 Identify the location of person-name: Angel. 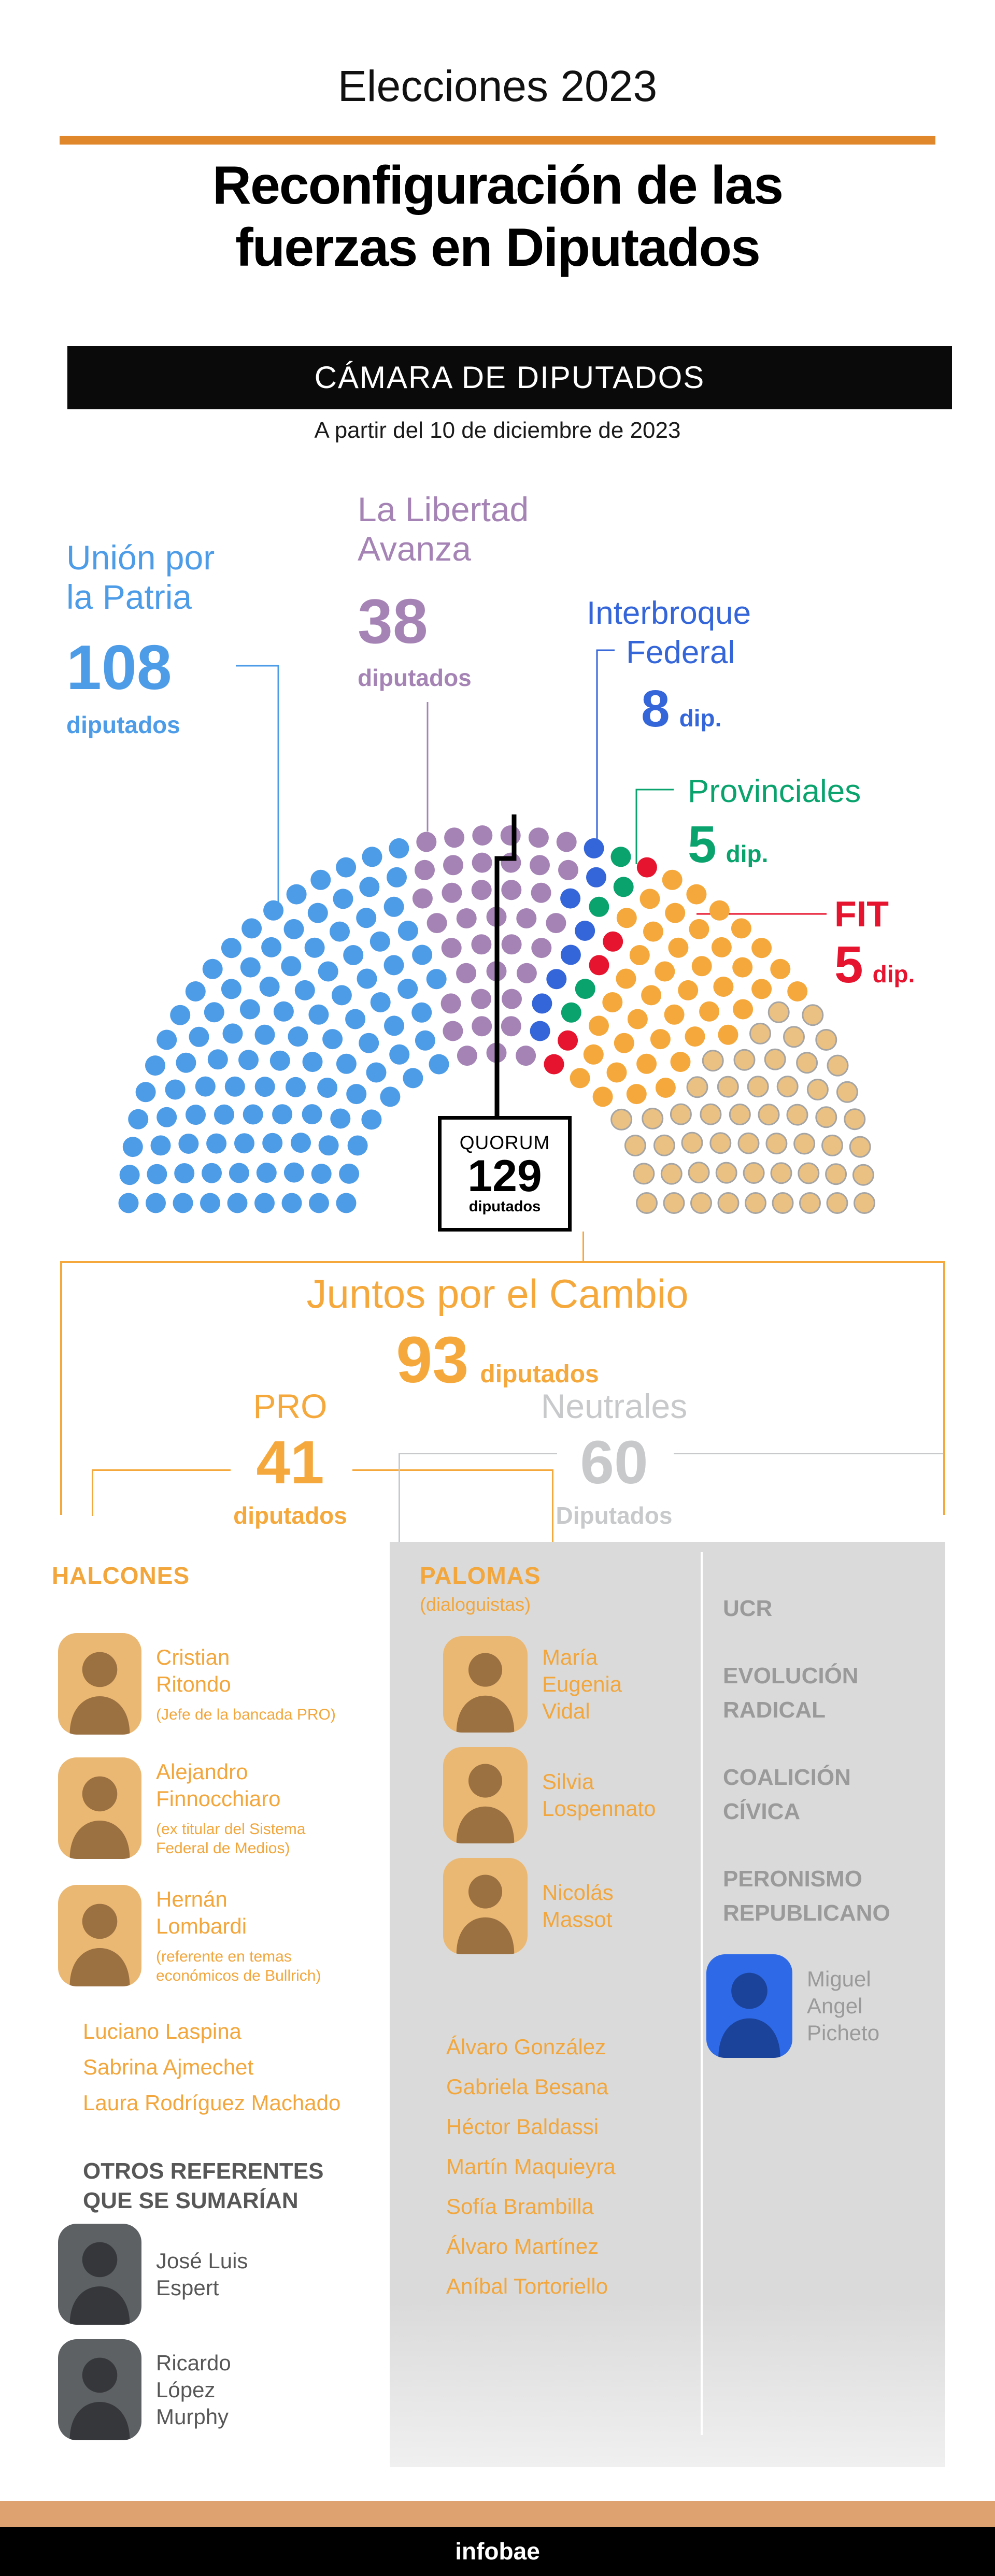
(835, 2006).